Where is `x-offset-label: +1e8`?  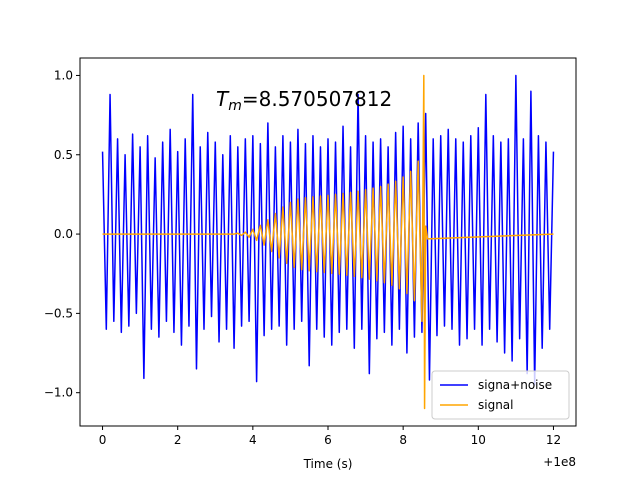 x-offset-label: +1e8 is located at coordinates (559, 462).